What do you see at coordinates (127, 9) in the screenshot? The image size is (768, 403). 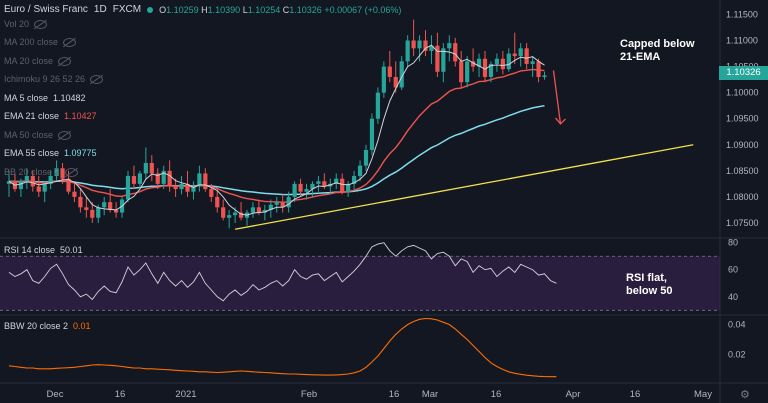 I see `symbol-exchange: FXCM` at bounding box center [127, 9].